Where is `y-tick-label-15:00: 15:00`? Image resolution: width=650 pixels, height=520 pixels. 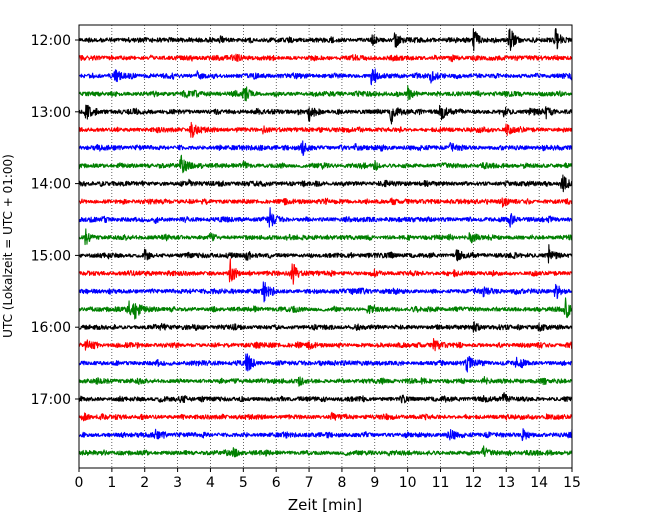 y-tick-label-15:00: 15:00 is located at coordinates (51, 256).